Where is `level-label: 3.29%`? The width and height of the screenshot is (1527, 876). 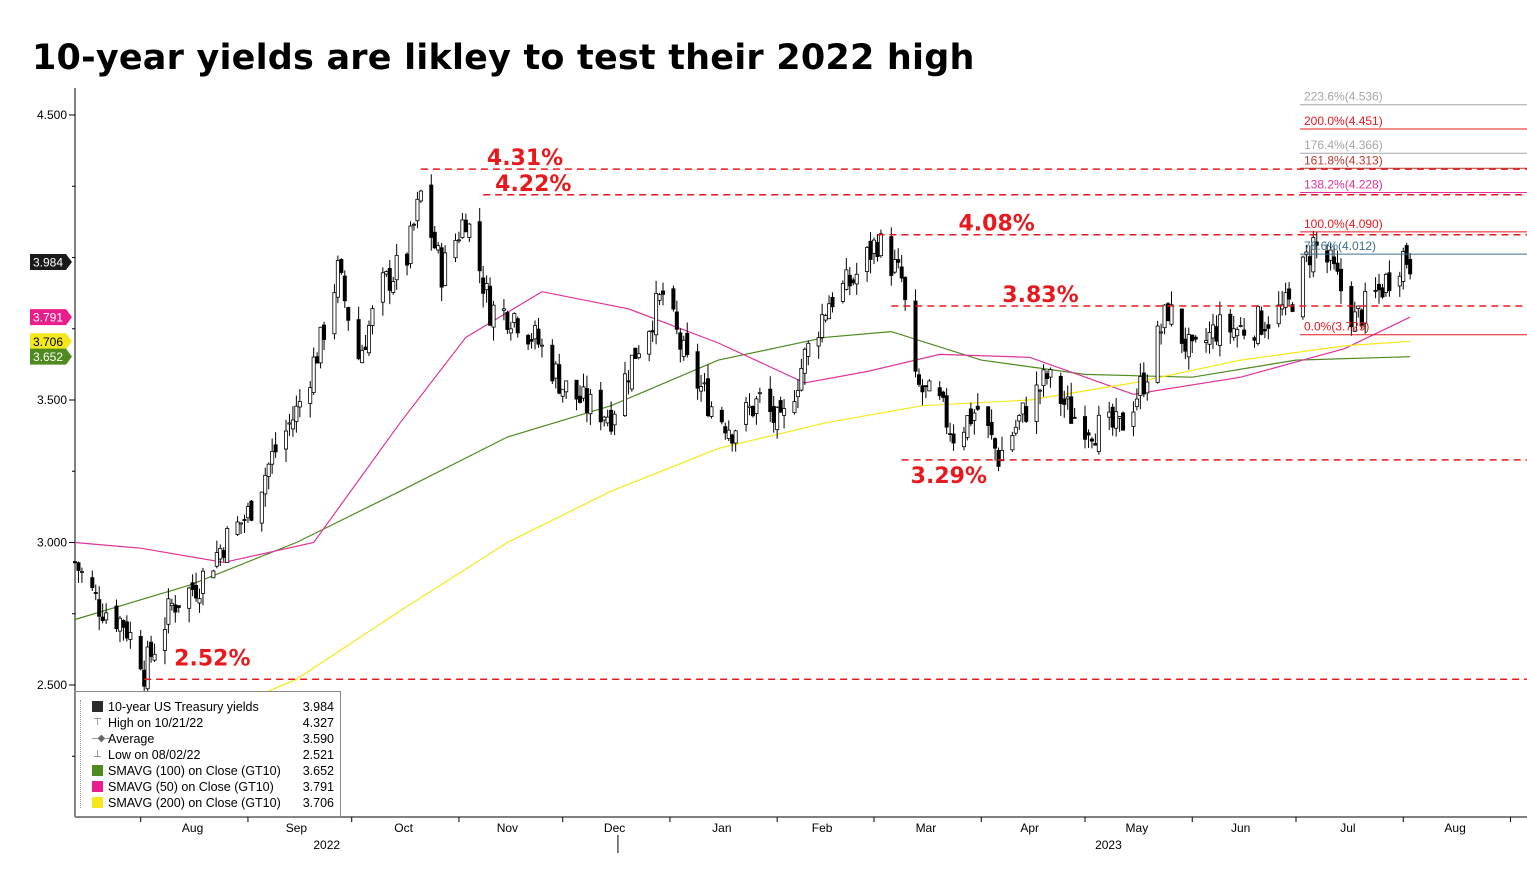
level-label: 3.29% is located at coordinates (949, 476).